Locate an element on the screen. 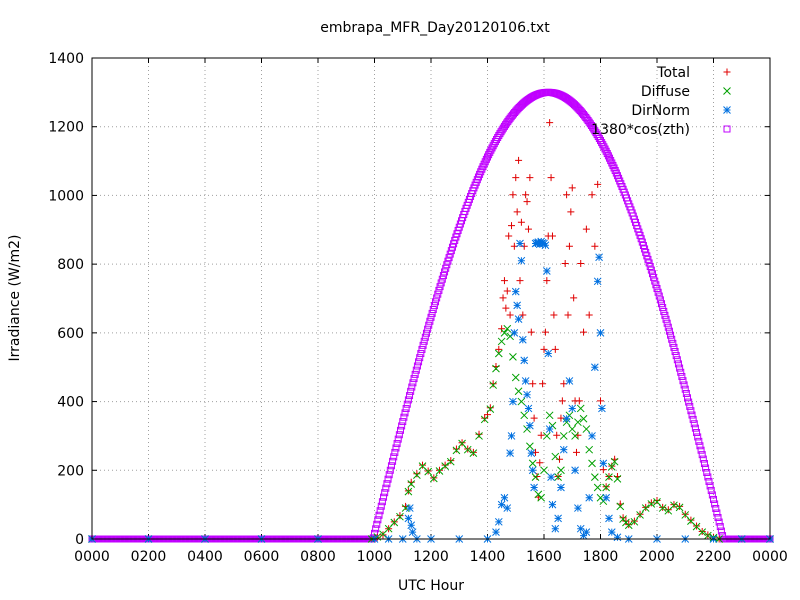 The width and height of the screenshot is (800, 600). y-axis-label: Irradiance (W/m2) is located at coordinates (15, 298).